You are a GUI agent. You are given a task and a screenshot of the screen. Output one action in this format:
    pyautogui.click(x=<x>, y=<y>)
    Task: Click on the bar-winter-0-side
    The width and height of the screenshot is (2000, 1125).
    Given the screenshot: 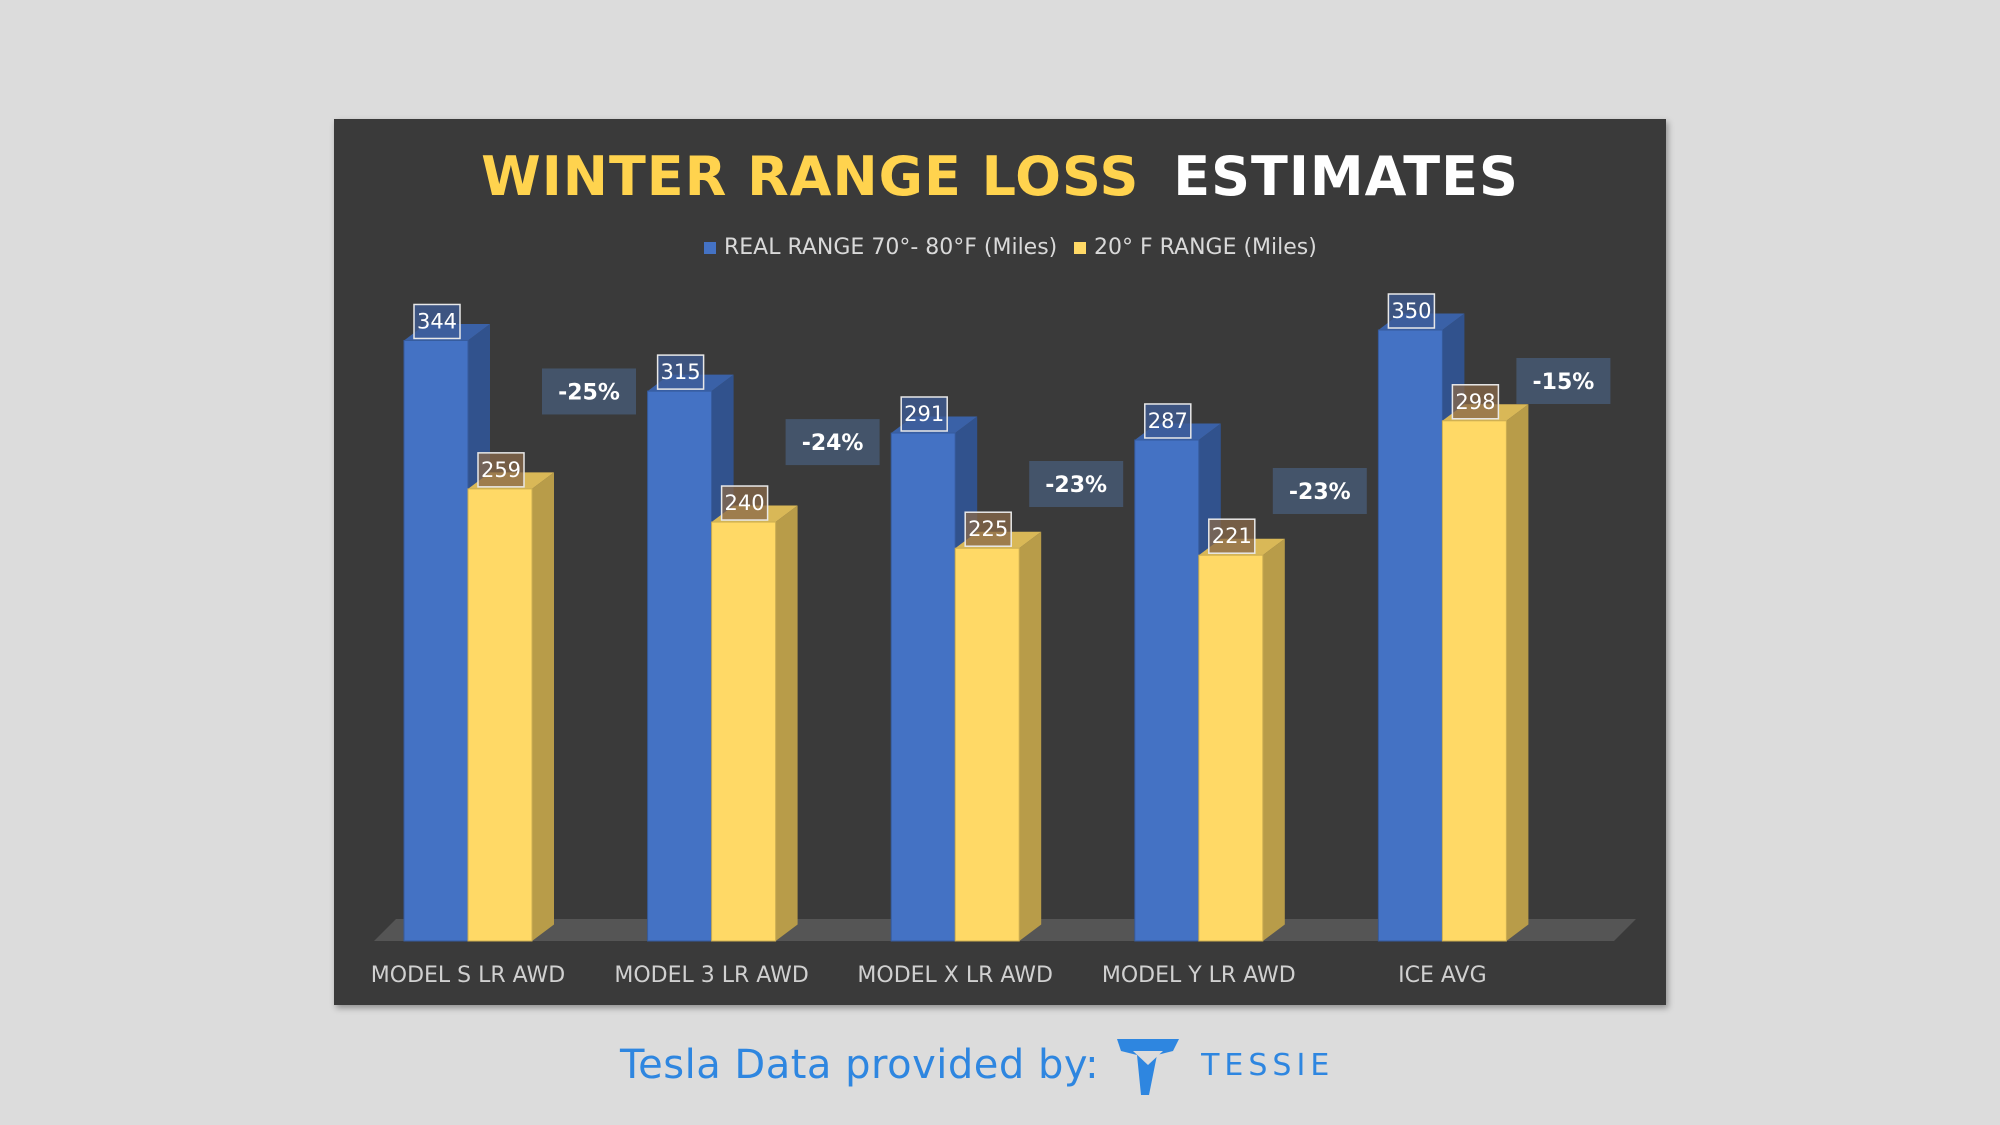 What is the action you would take?
    pyautogui.click(x=543, y=706)
    